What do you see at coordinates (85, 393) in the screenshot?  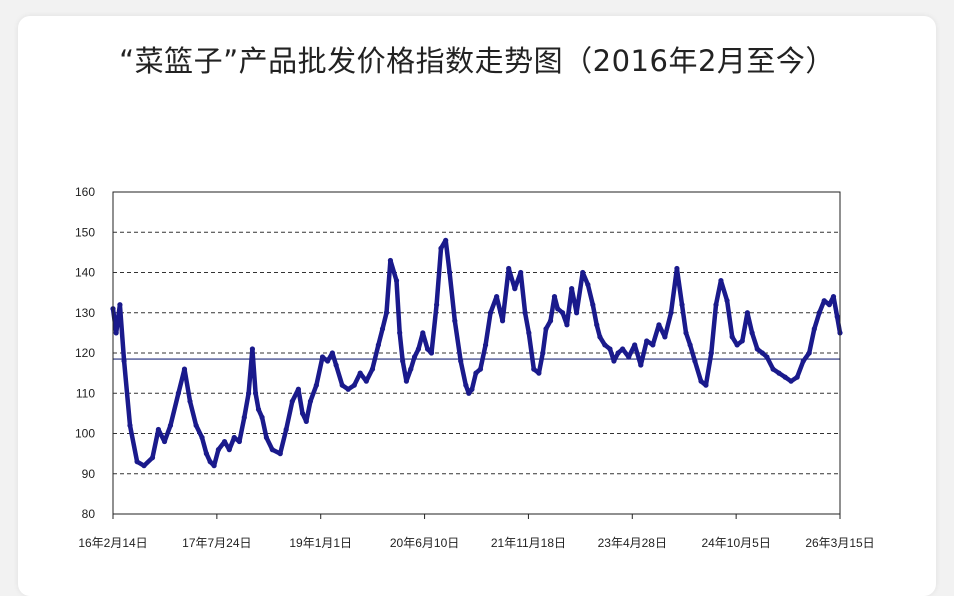 I see `y-tick-label: 110` at bounding box center [85, 393].